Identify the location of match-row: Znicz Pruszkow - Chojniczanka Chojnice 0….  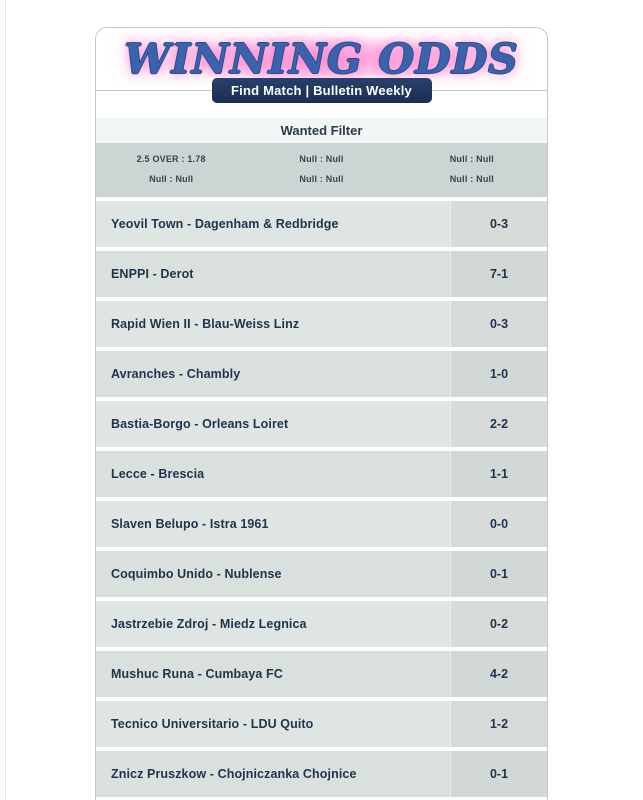
(321, 774).